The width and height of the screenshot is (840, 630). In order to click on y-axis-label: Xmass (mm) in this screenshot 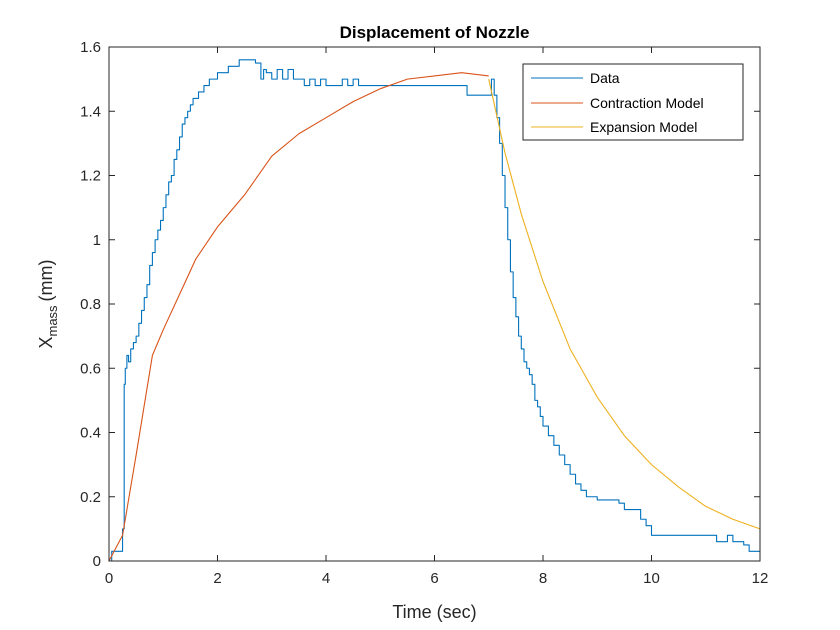, I will do `click(48, 303)`.